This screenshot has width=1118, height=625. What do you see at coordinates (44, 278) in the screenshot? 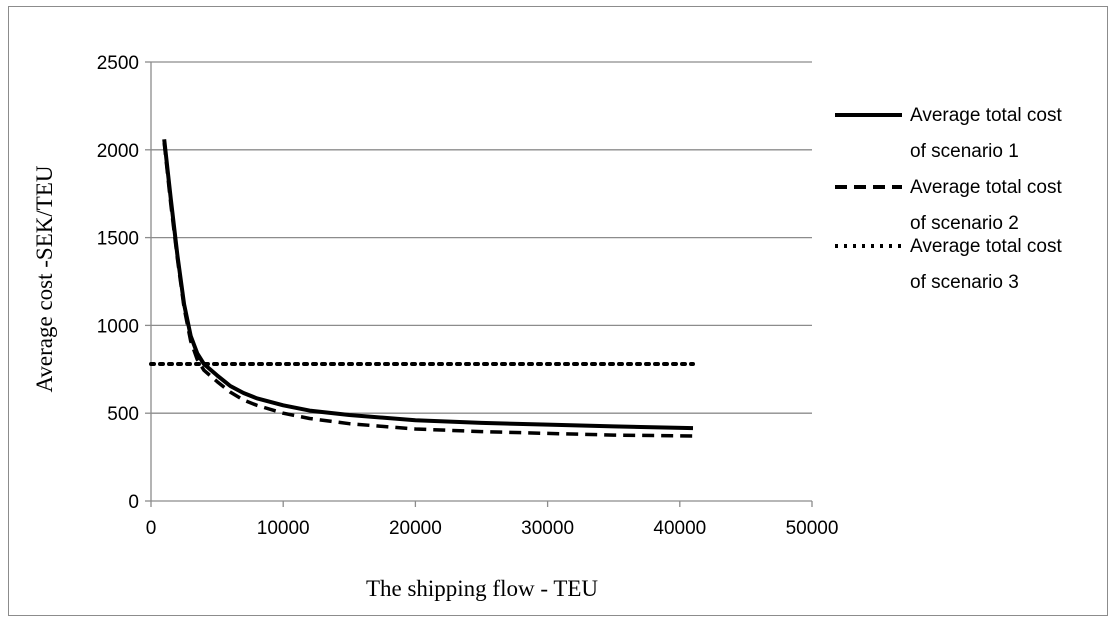
I see `y-axis-title: Average cost -SEK/TEU` at bounding box center [44, 278].